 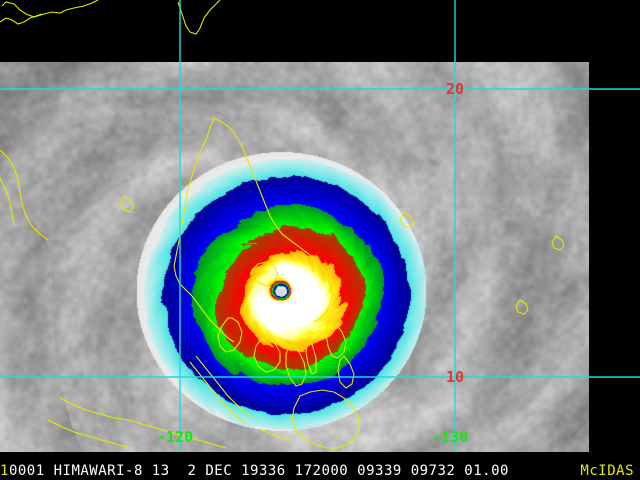 I want to click on longitude-label--120: -120, so click(x=175, y=437).